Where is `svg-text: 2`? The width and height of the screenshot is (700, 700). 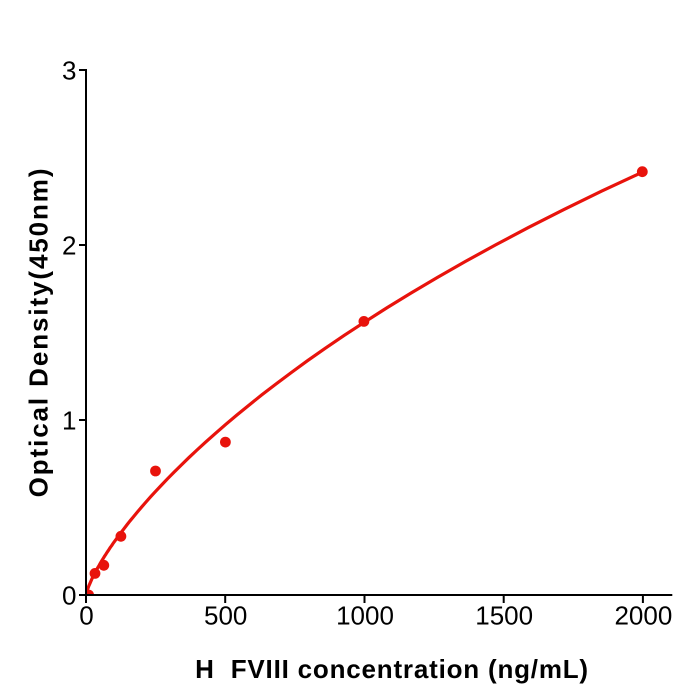
svg-text: 2 is located at coordinates (69, 245).